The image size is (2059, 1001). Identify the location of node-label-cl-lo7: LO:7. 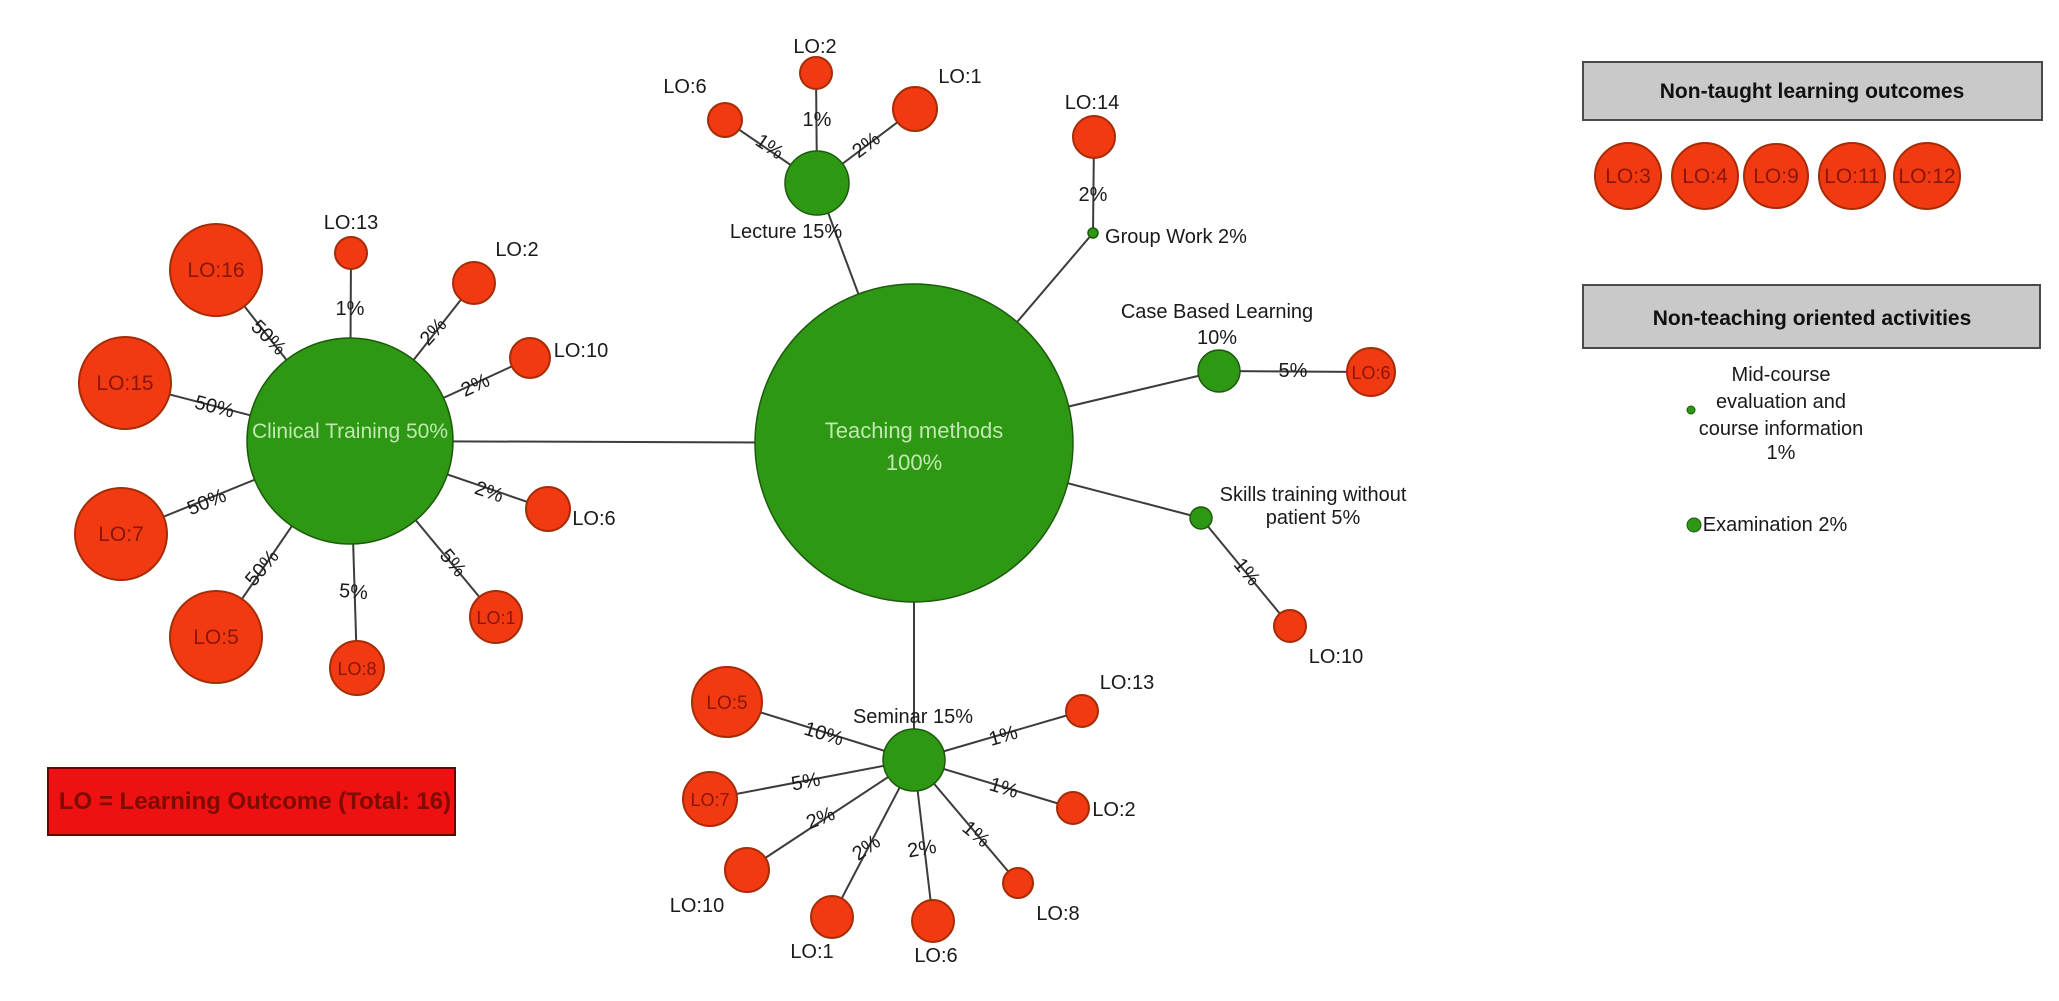
(121, 534).